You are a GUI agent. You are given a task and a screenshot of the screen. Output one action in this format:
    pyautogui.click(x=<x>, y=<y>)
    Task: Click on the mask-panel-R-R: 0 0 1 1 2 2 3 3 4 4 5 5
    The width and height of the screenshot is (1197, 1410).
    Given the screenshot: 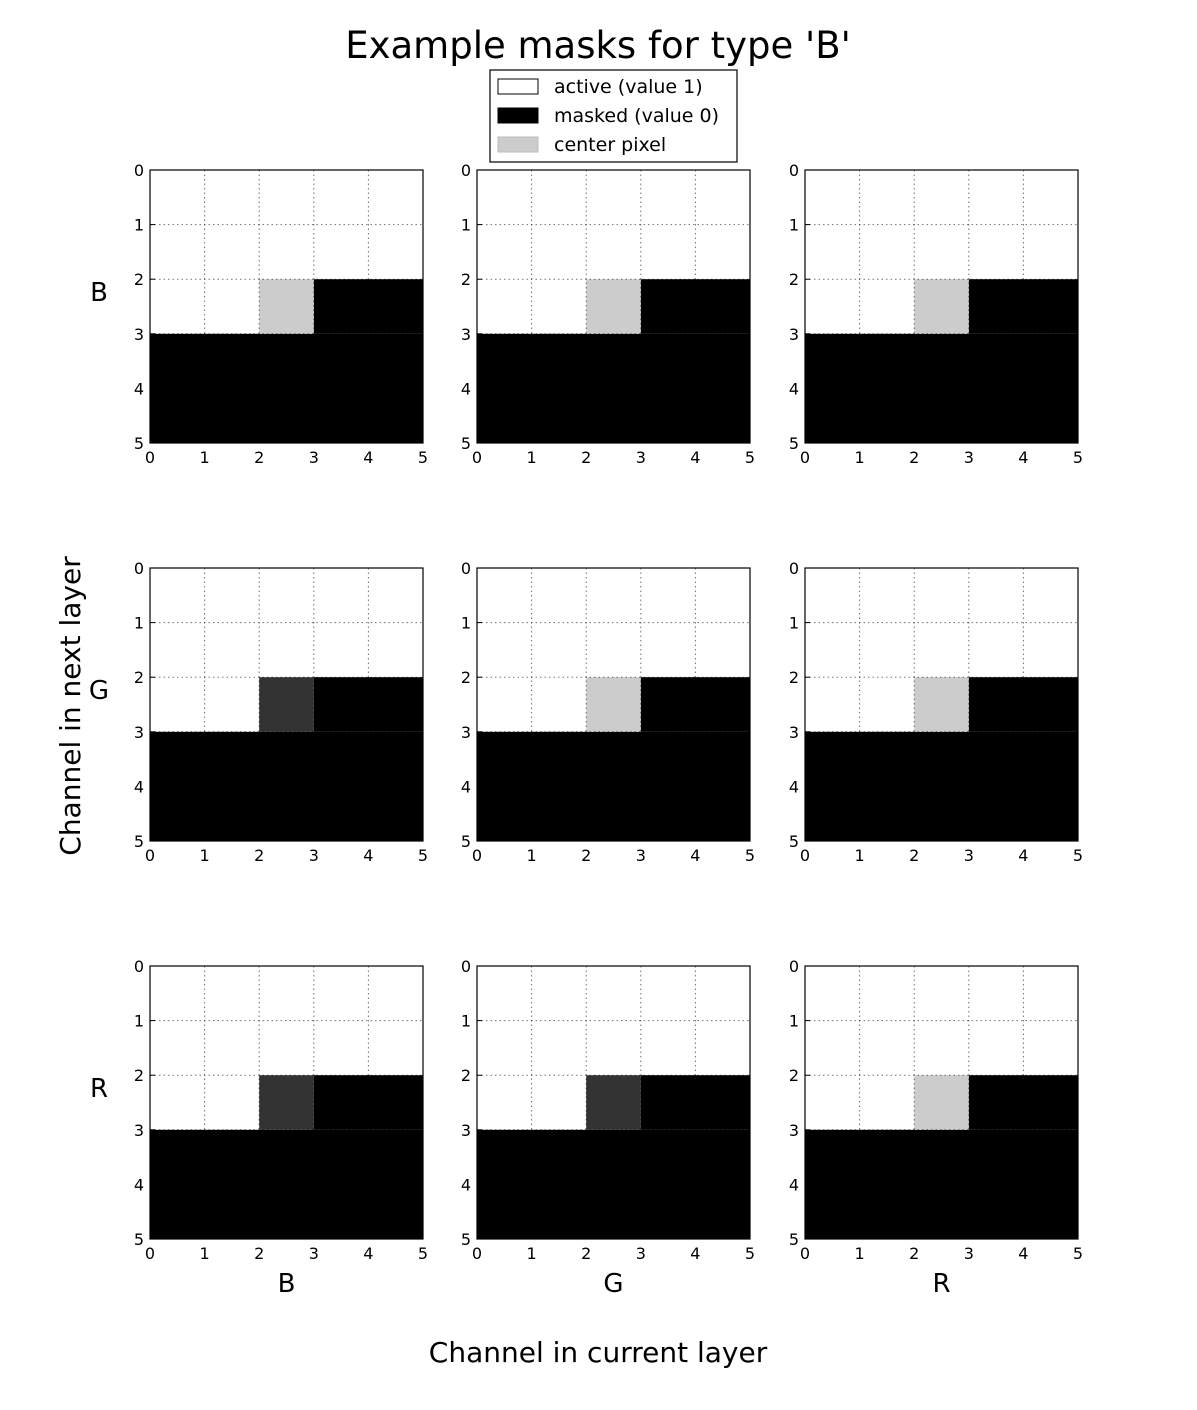 What is the action you would take?
    pyautogui.click(x=936, y=1110)
    